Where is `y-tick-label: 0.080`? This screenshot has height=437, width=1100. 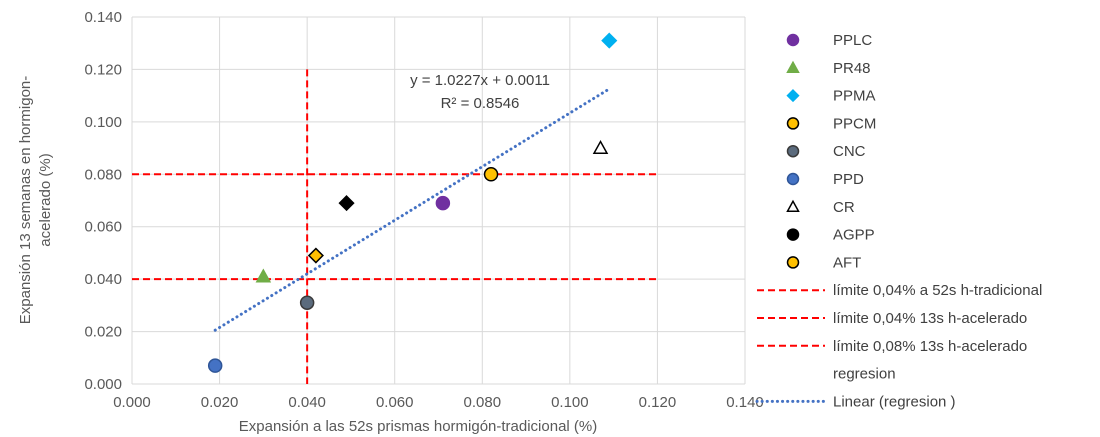 y-tick-label: 0.080 is located at coordinates (103, 174).